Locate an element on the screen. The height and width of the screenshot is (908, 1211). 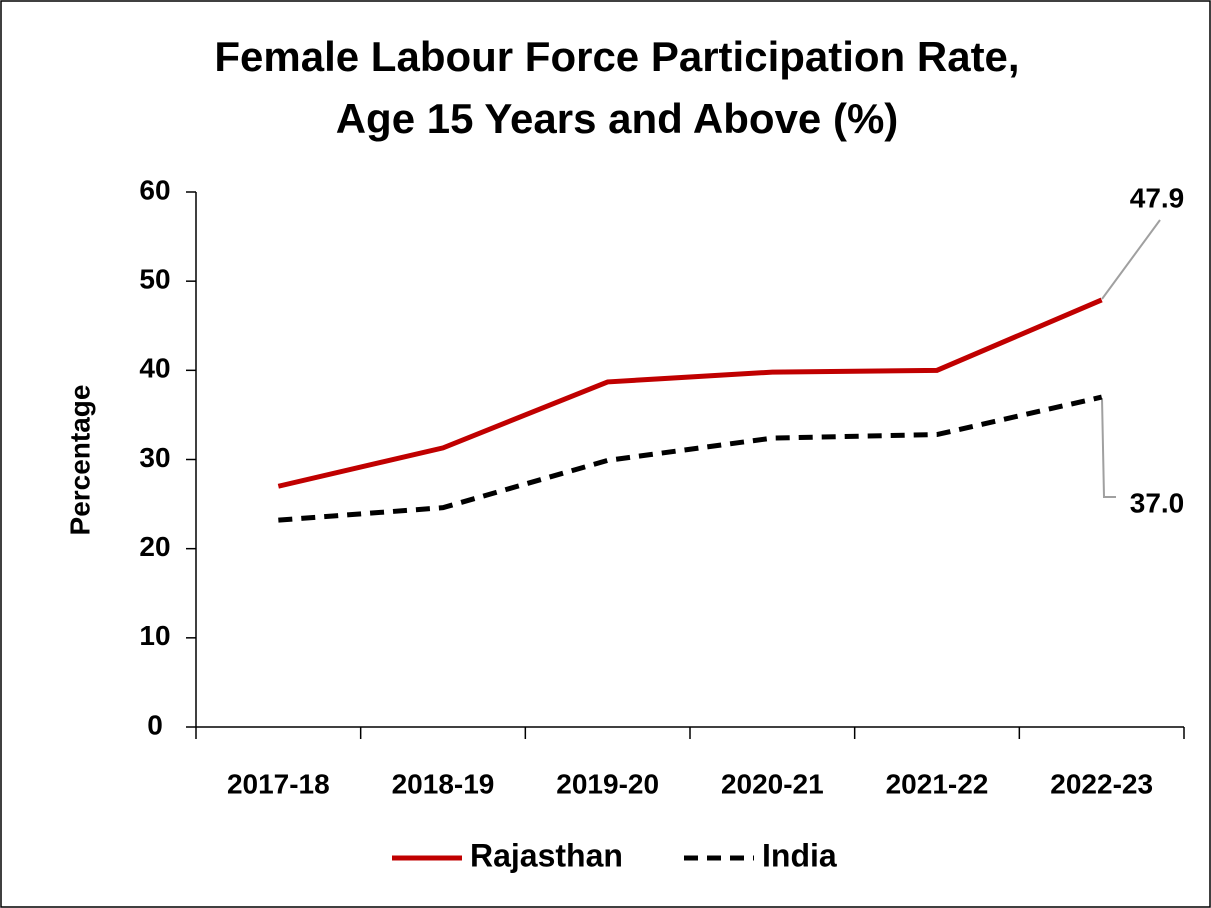
y-tick-label: 10 is located at coordinates (154, 635).